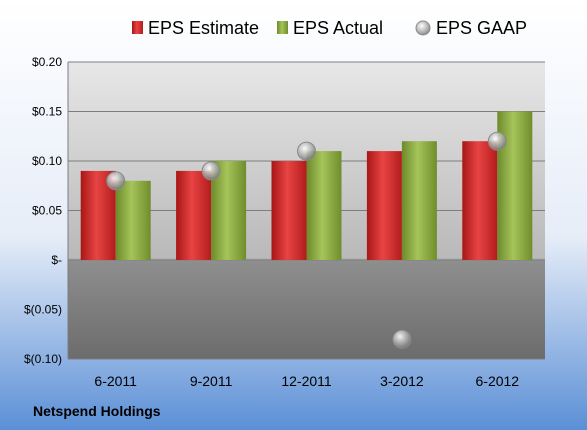 Image resolution: width=587 pixels, height=430 pixels. Describe the element at coordinates (97, 411) in the screenshot. I see `company-label: Netspend Holdings` at that location.